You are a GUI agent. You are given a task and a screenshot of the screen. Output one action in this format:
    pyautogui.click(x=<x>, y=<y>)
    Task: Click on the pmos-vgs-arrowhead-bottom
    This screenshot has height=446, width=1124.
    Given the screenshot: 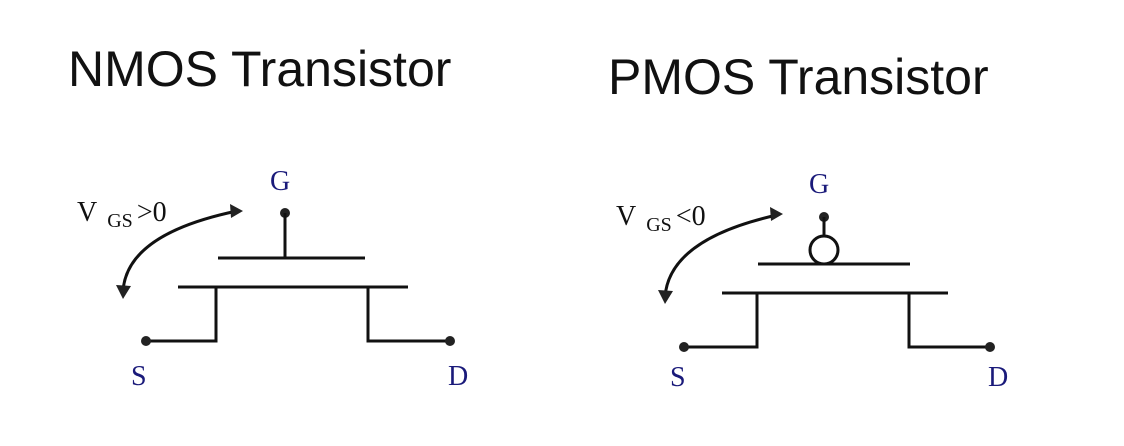 What is the action you would take?
    pyautogui.click(x=665, y=297)
    